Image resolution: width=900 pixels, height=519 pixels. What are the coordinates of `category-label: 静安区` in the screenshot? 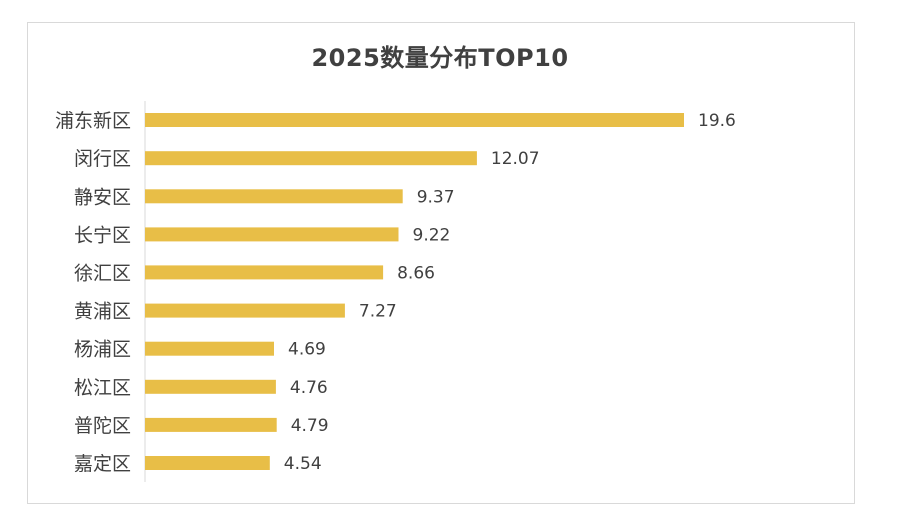 It's located at (102, 197).